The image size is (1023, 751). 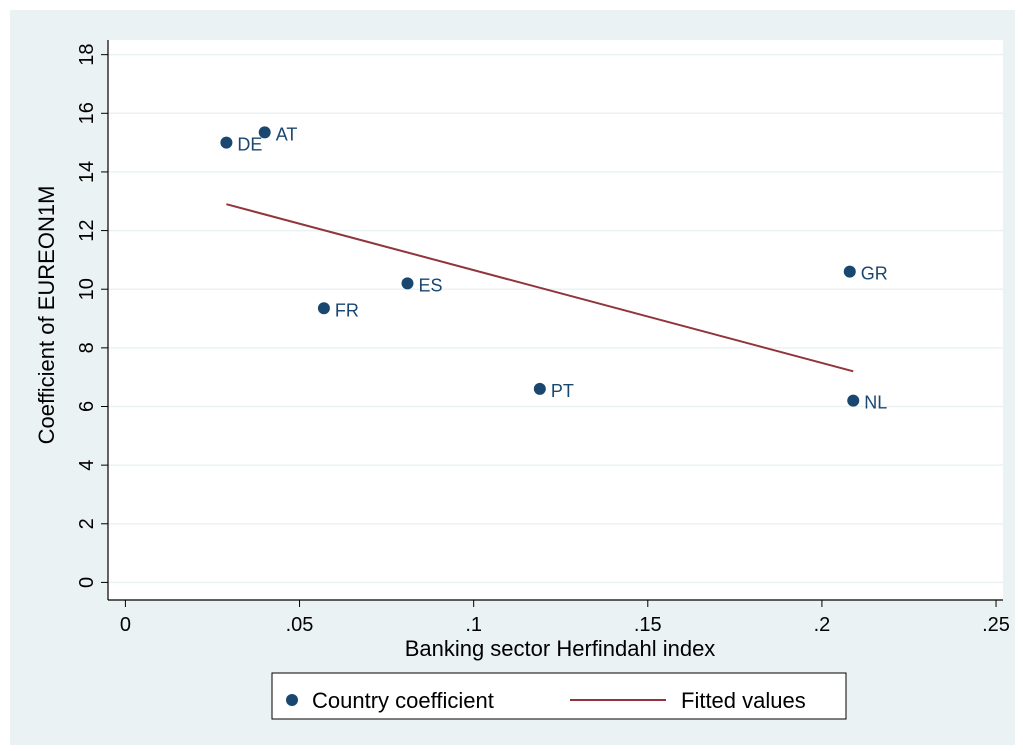 I want to click on point-label-at: AT, so click(x=287, y=134).